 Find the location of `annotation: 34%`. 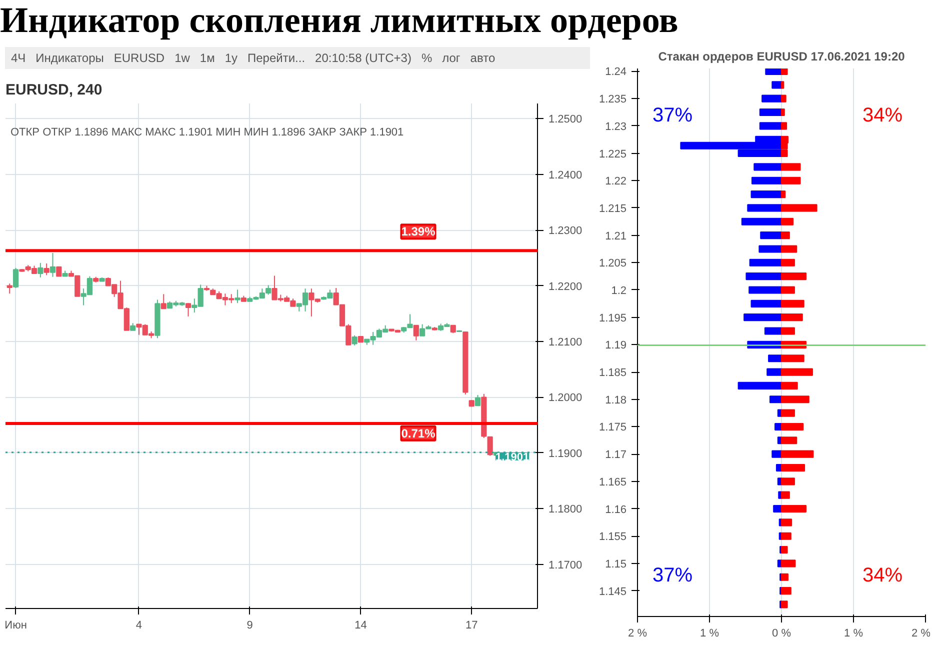

annotation: 34% is located at coordinates (882, 115).